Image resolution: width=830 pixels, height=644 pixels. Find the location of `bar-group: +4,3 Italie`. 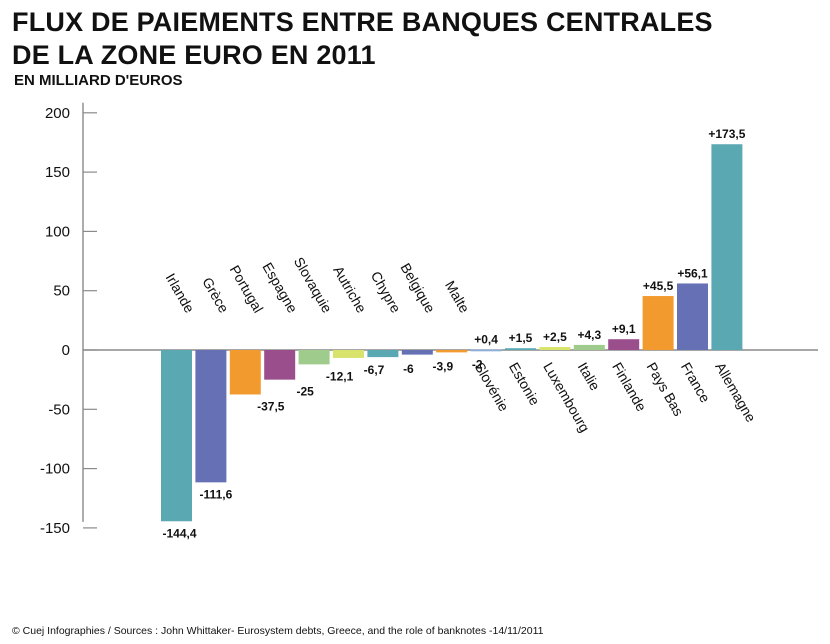

bar-group: +4,3 Italie is located at coordinates (589, 361).